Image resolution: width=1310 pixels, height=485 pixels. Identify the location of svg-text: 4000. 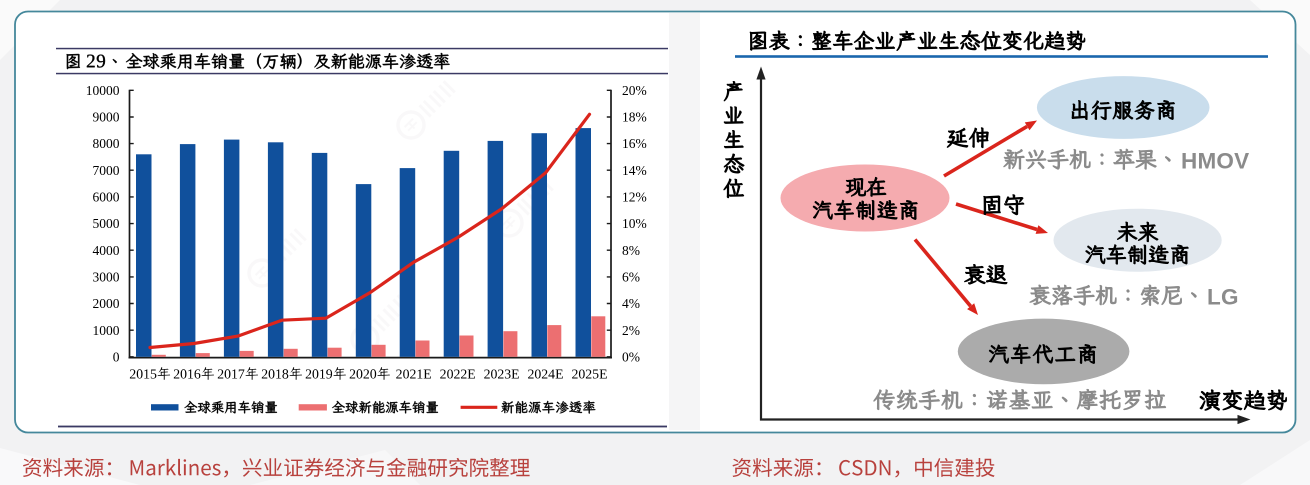
(106, 250).